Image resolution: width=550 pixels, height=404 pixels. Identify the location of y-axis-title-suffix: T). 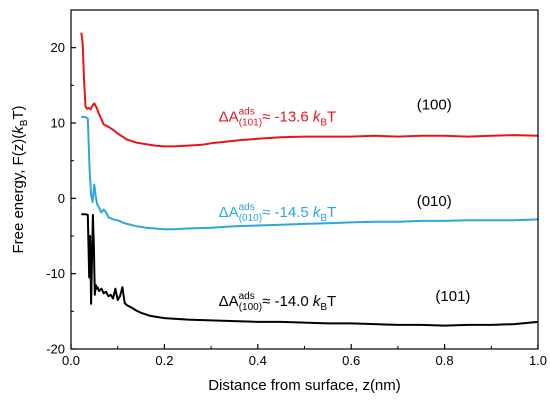
(18, 112).